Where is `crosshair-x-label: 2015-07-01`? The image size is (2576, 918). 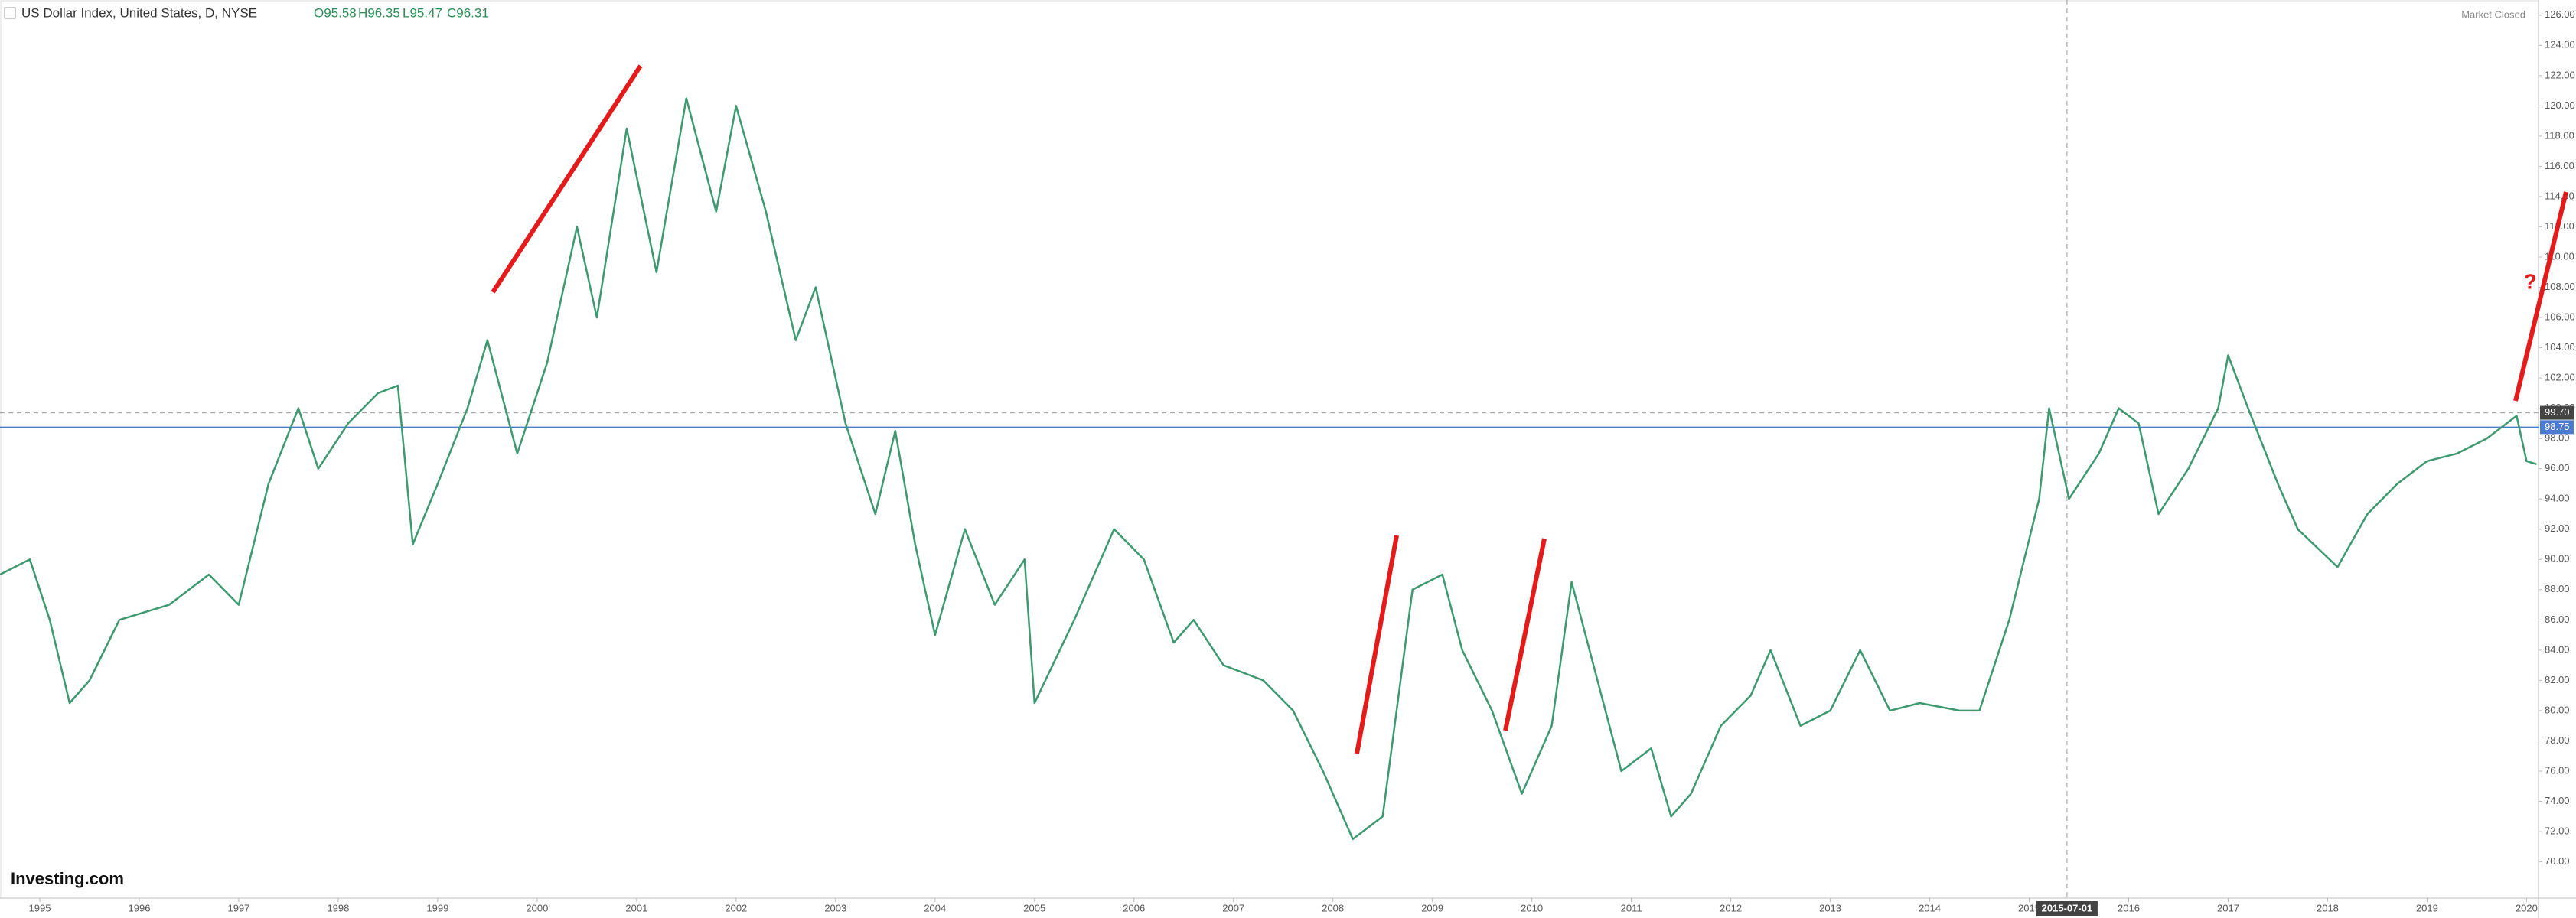 crosshair-x-label: 2015-07-01 is located at coordinates (2067, 907).